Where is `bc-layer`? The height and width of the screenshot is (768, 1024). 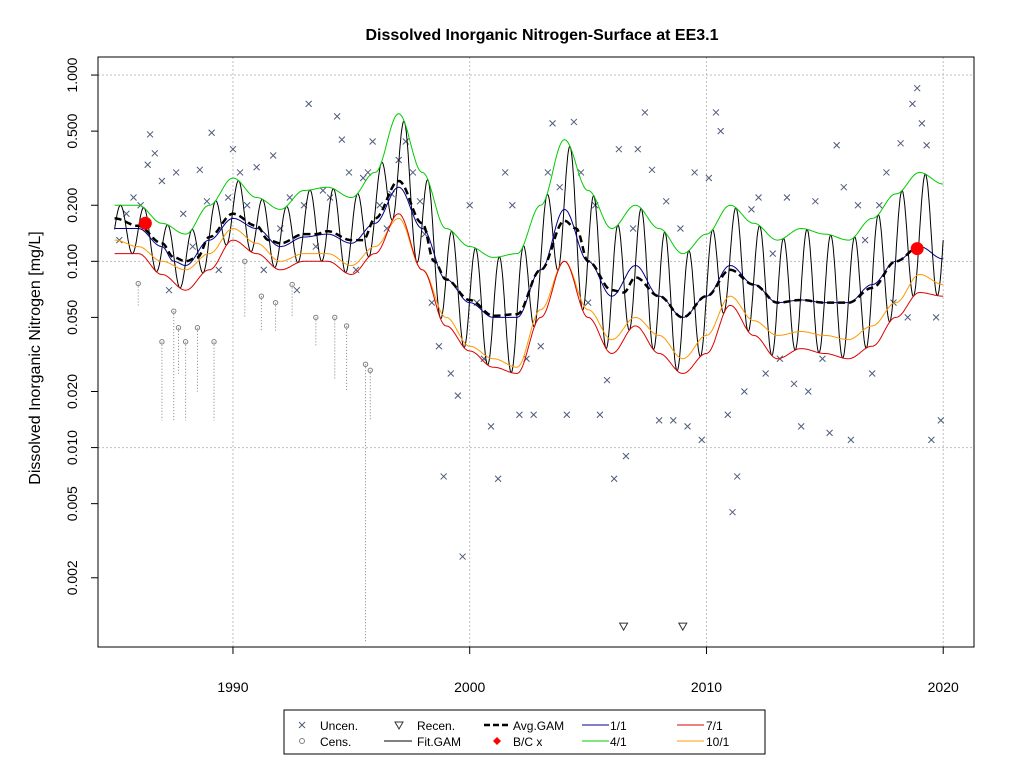
bc-layer is located at coordinates (531, 236).